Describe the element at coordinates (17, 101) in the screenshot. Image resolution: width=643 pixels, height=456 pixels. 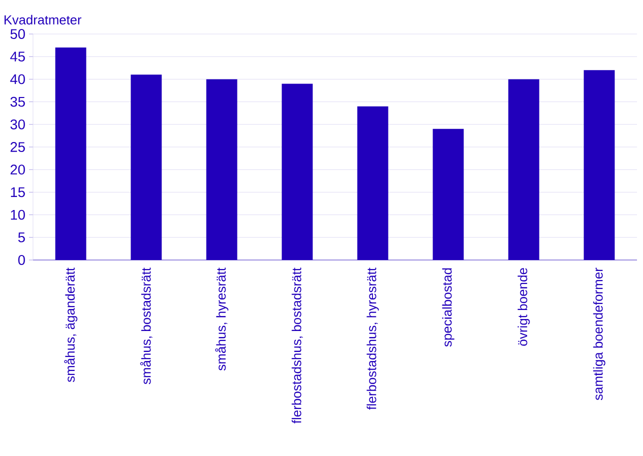
I see `y-tick-label: 35` at that location.